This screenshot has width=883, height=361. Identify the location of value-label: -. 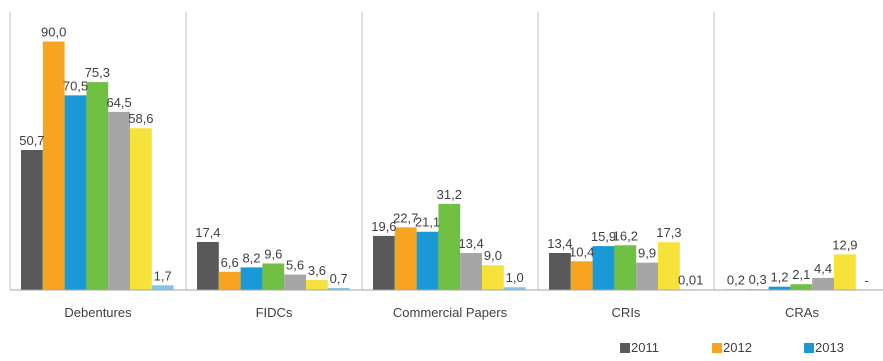
(867, 280).